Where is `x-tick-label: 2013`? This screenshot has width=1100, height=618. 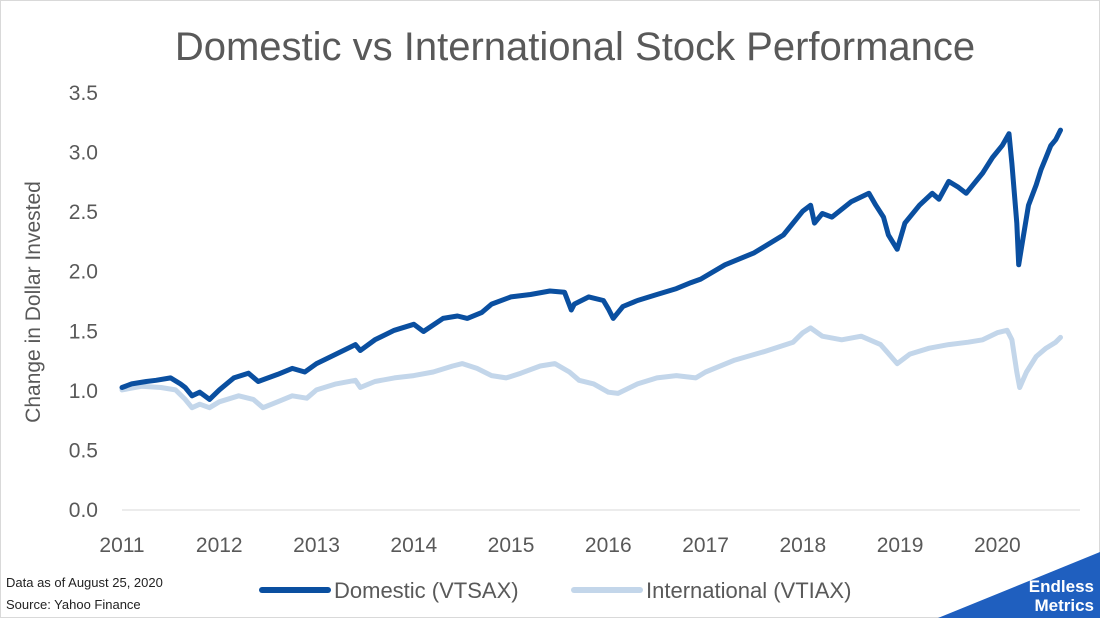
x-tick-label: 2013 is located at coordinates (316, 545).